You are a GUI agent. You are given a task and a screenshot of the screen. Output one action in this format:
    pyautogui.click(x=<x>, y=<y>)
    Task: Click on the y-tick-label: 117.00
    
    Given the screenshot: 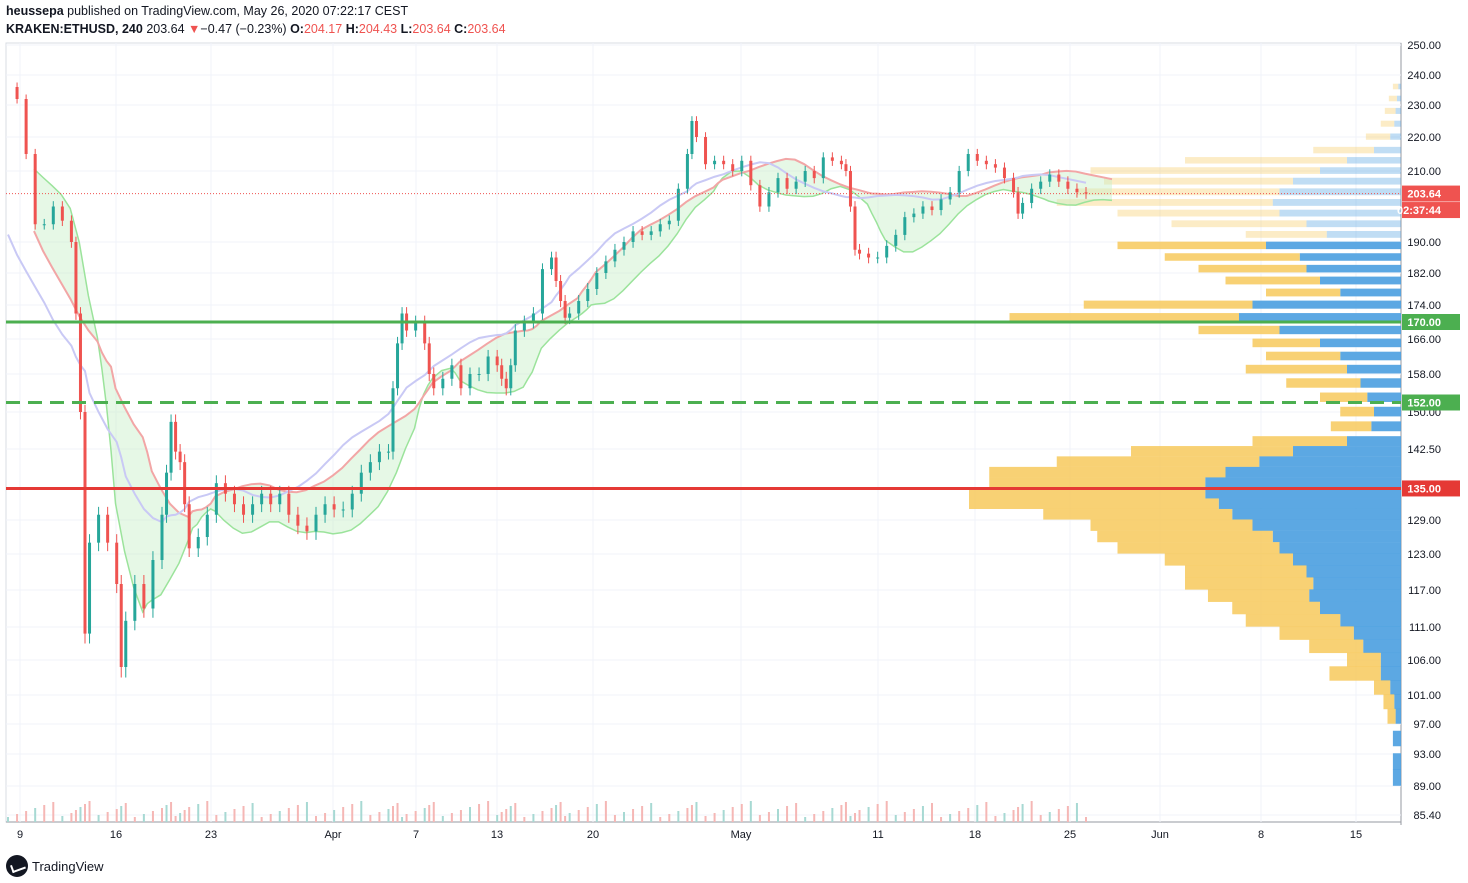 What is the action you would take?
    pyautogui.click(x=1424, y=591)
    